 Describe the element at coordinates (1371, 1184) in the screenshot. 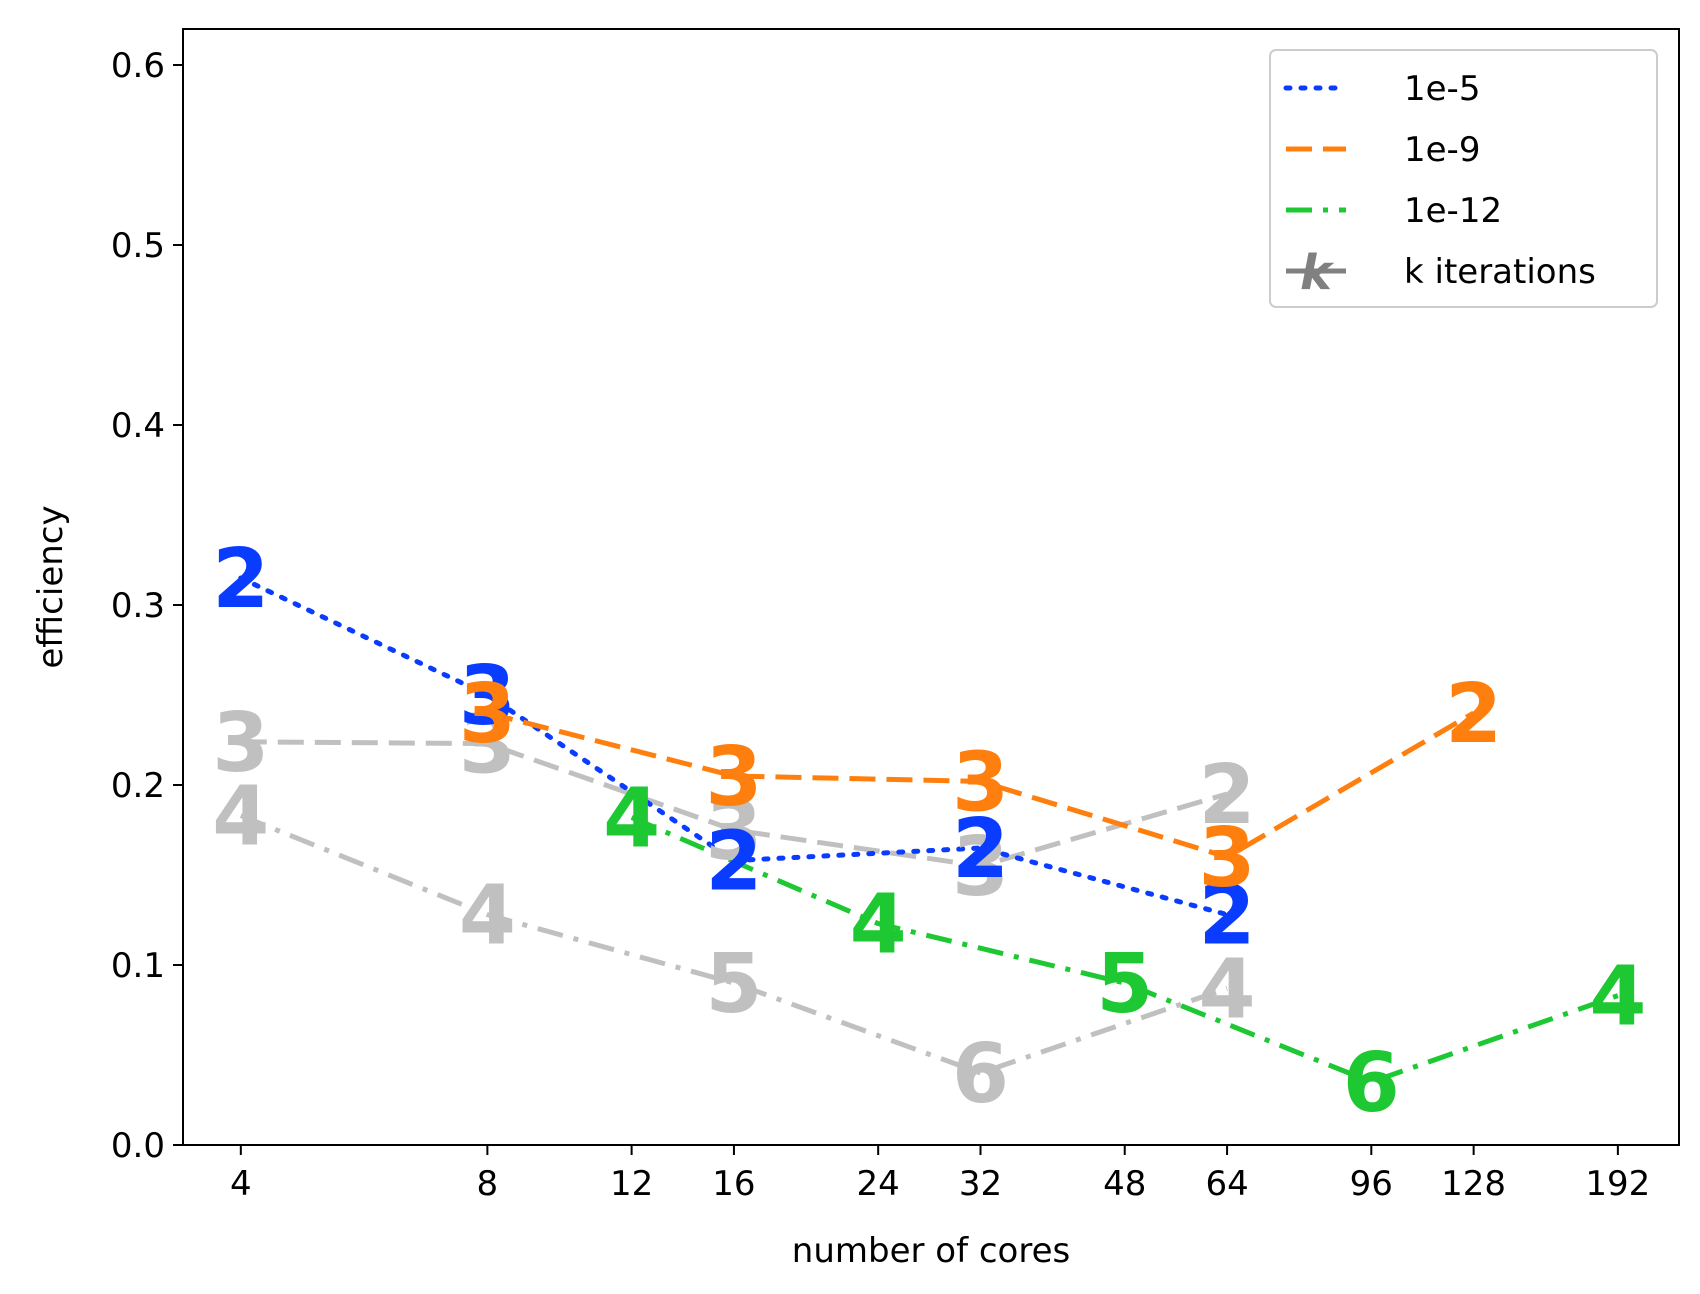

I see `x-tick-label: 96` at that location.